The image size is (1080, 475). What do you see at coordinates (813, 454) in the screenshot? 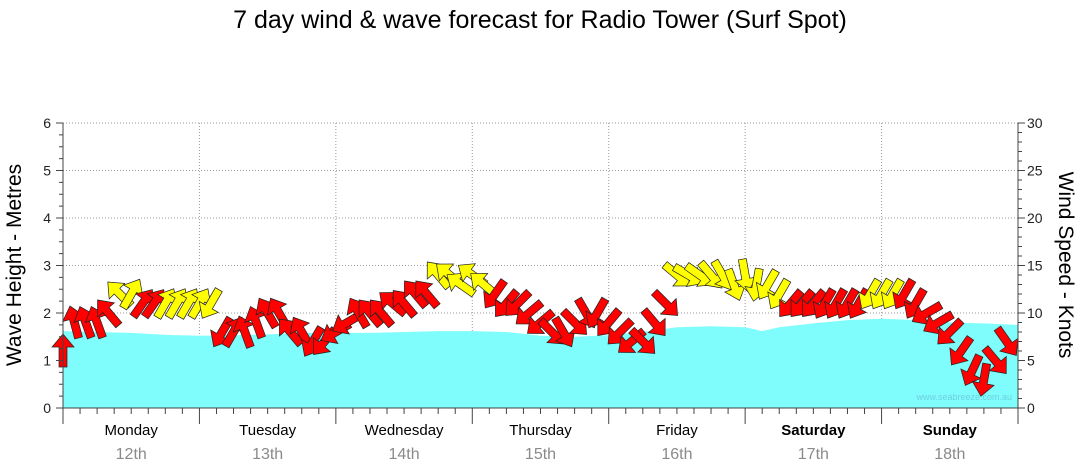
I see `date-label: 17th` at bounding box center [813, 454].